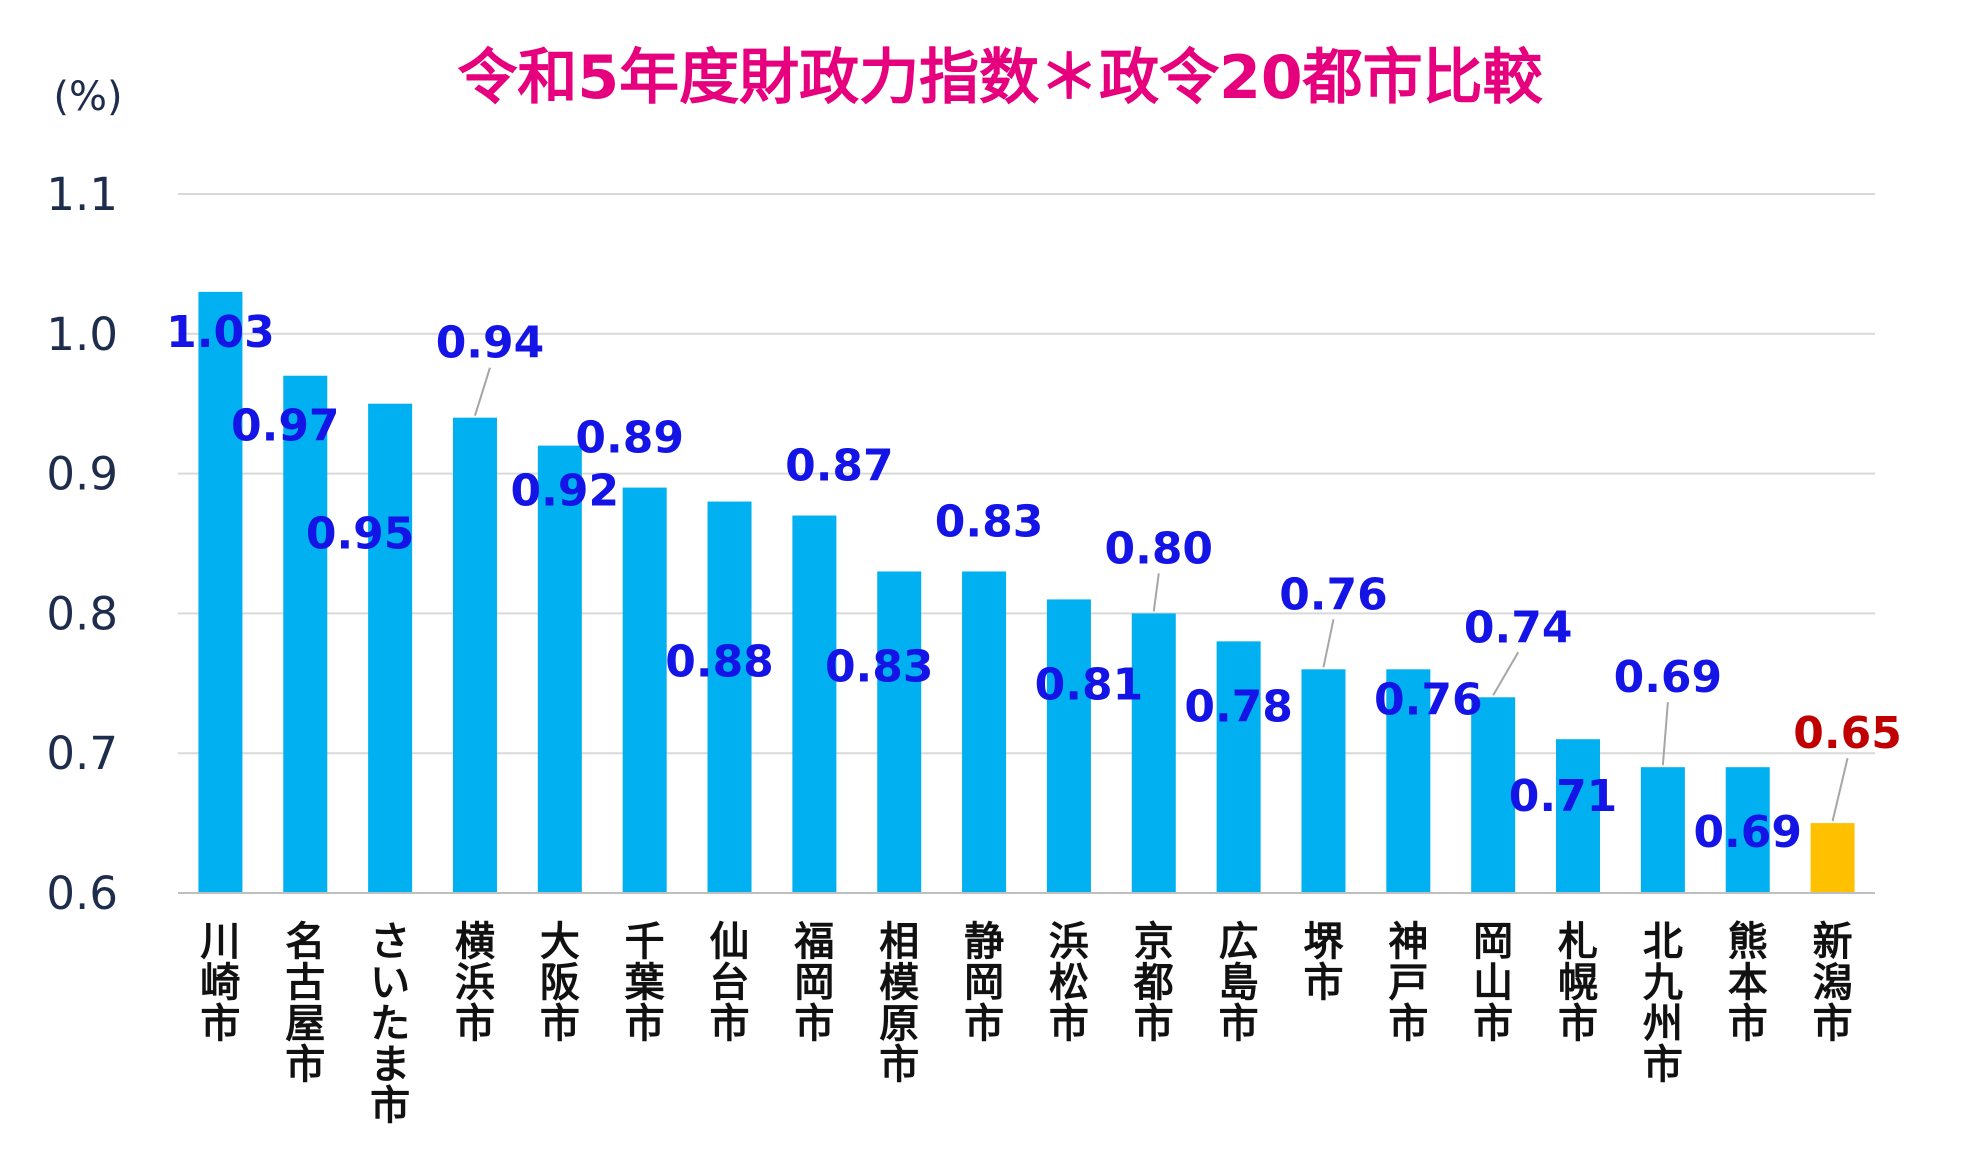 The image size is (1979, 1158). I want to click on chart-title: 令和5年度財政力指数＊政令20都市比較, so click(1000, 78).